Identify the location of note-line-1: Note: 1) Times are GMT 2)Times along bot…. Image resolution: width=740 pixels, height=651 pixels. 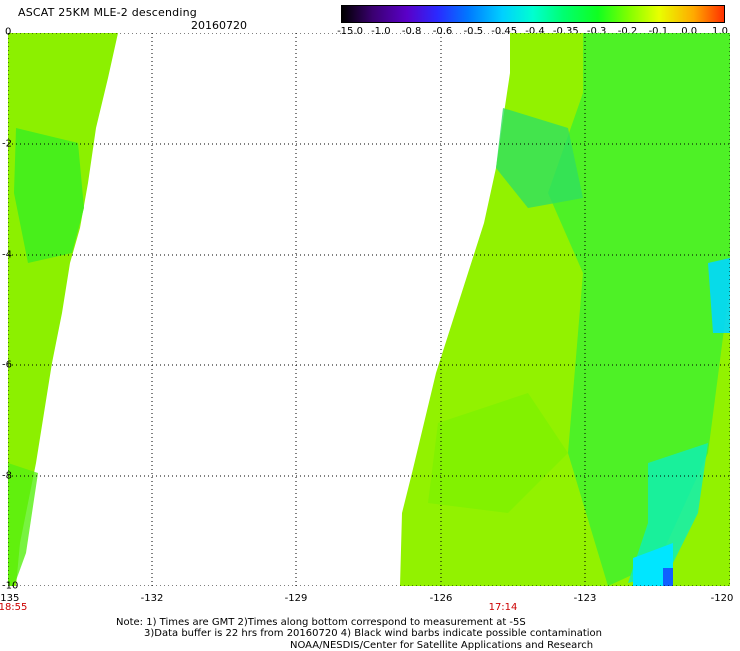
(321, 622).